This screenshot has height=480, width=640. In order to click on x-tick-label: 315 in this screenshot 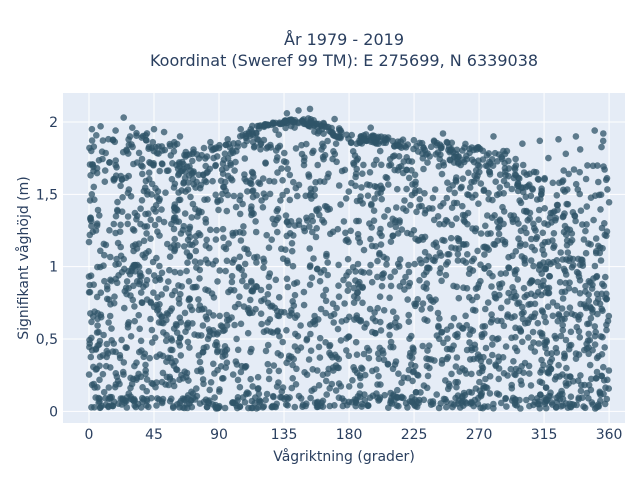, I will do `click(544, 435)`.